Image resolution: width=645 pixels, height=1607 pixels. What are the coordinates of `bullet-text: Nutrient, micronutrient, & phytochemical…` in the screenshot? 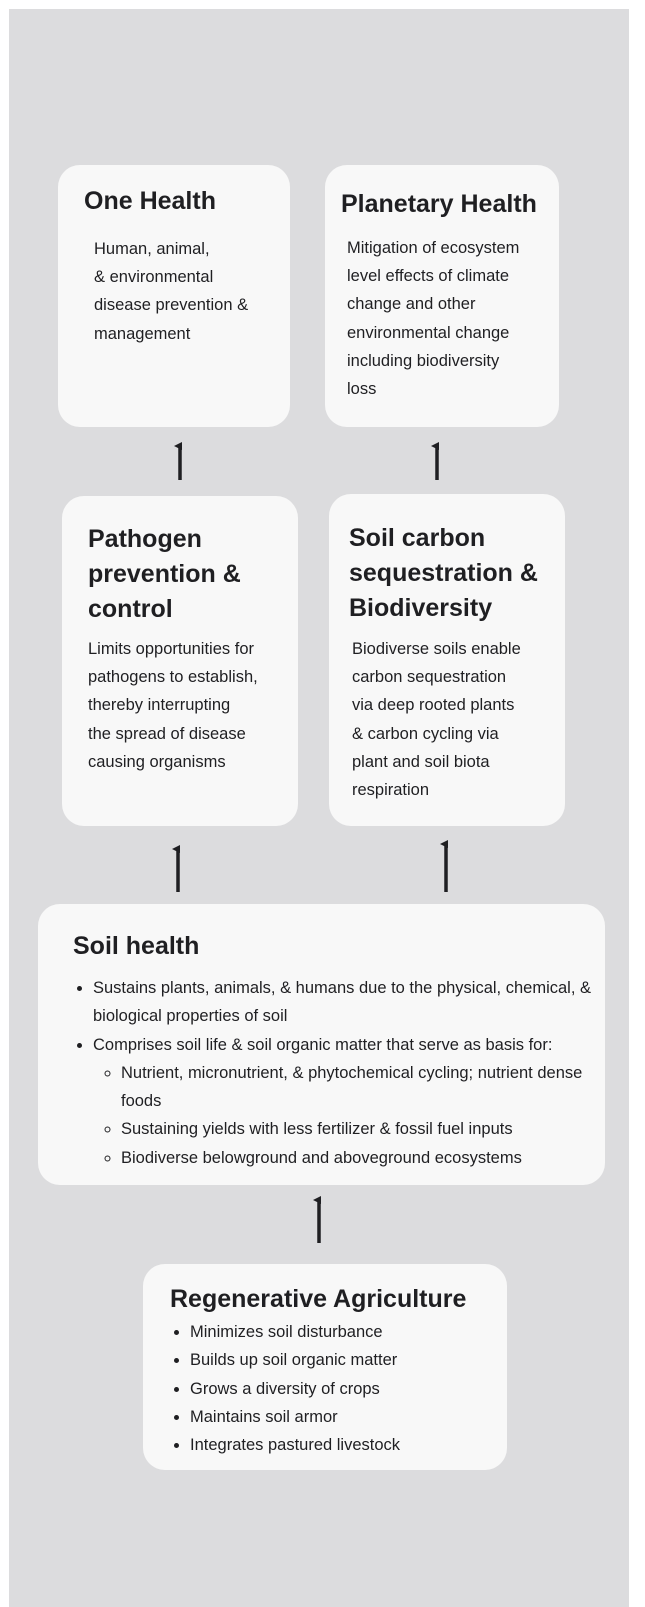 It's located at (352, 1087).